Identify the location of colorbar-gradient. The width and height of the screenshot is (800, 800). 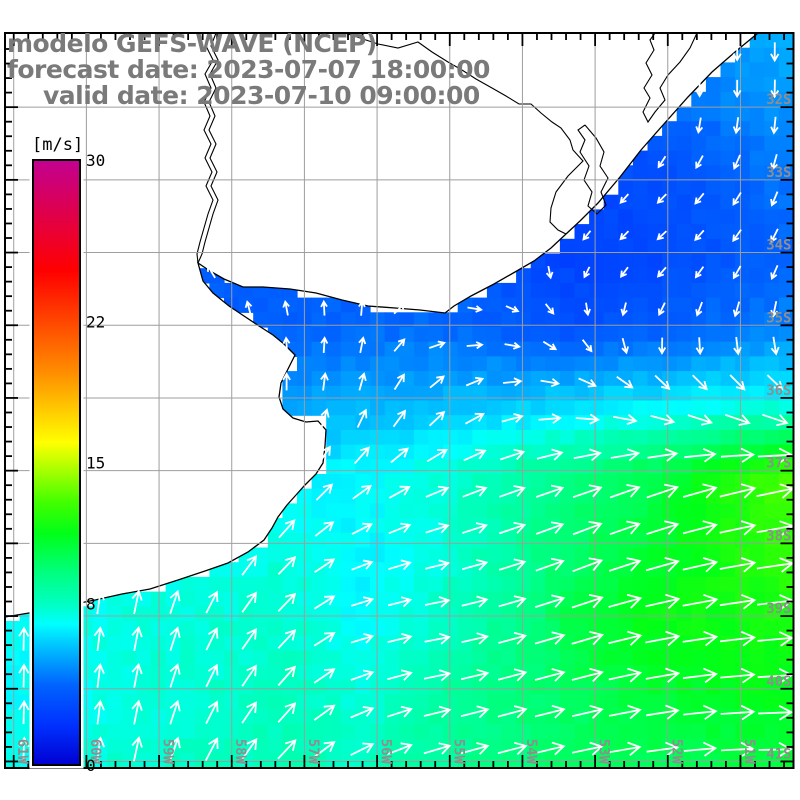
(56, 462).